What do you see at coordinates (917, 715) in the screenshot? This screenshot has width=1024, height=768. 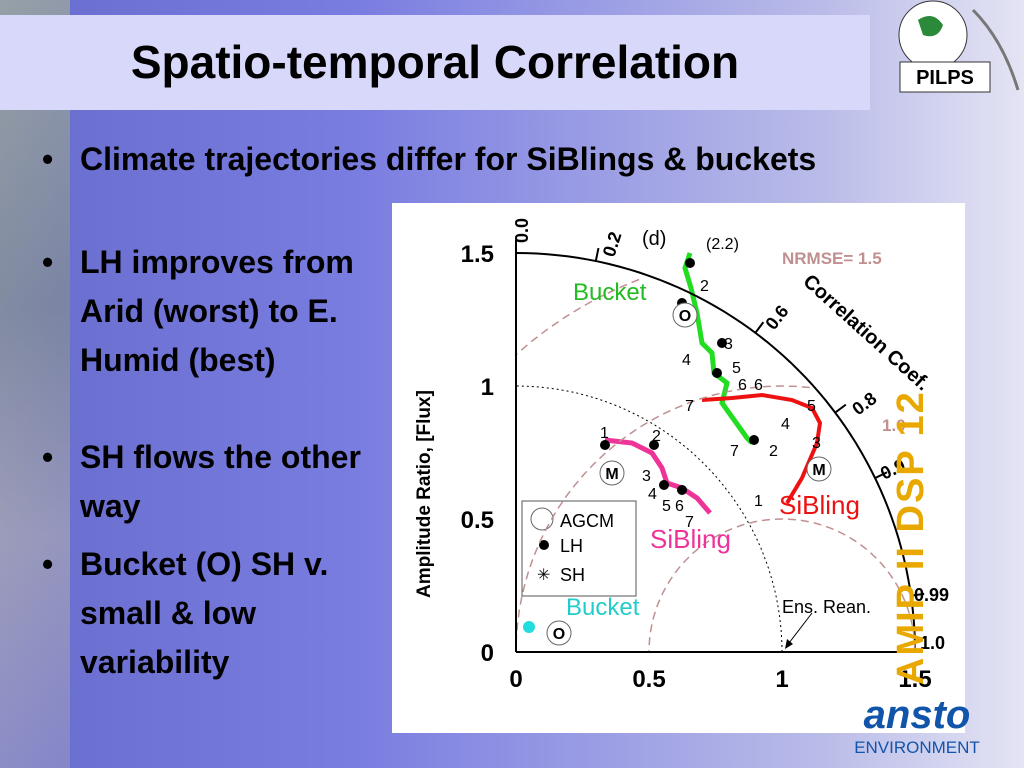 I see `brand: ansto` at bounding box center [917, 715].